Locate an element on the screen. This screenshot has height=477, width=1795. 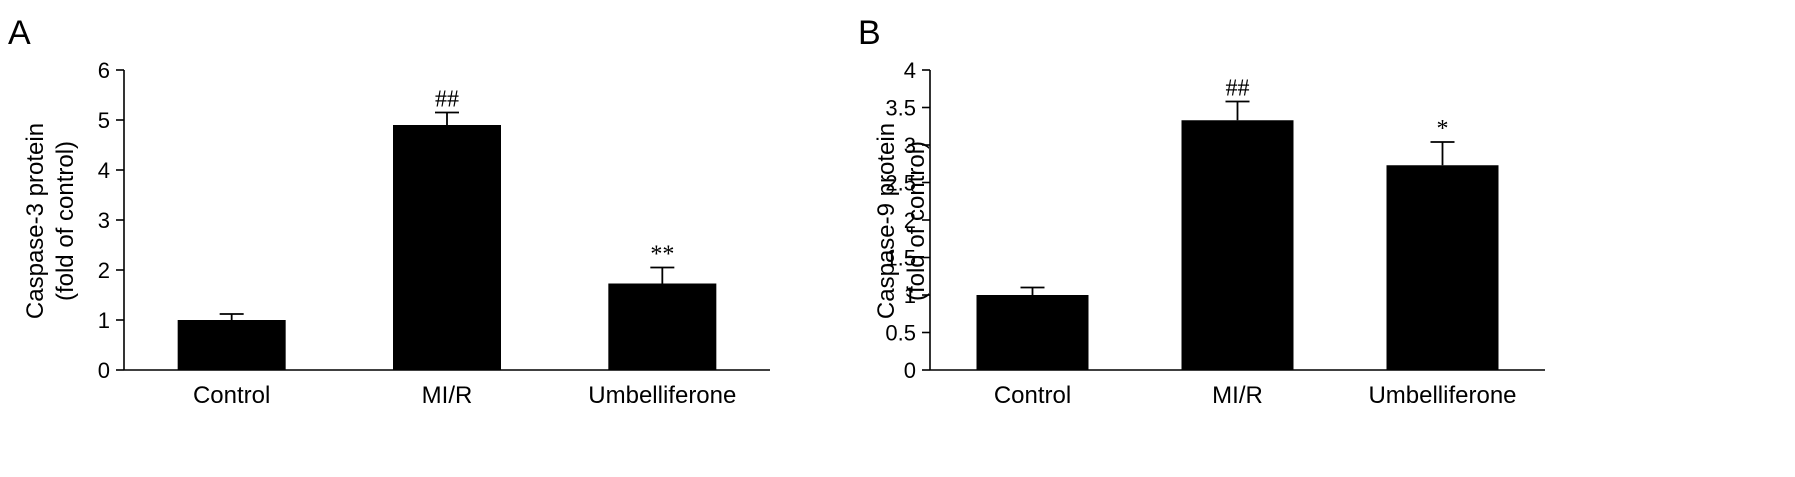
panel-a-ytick-label-4: 4 is located at coordinates (104, 170).